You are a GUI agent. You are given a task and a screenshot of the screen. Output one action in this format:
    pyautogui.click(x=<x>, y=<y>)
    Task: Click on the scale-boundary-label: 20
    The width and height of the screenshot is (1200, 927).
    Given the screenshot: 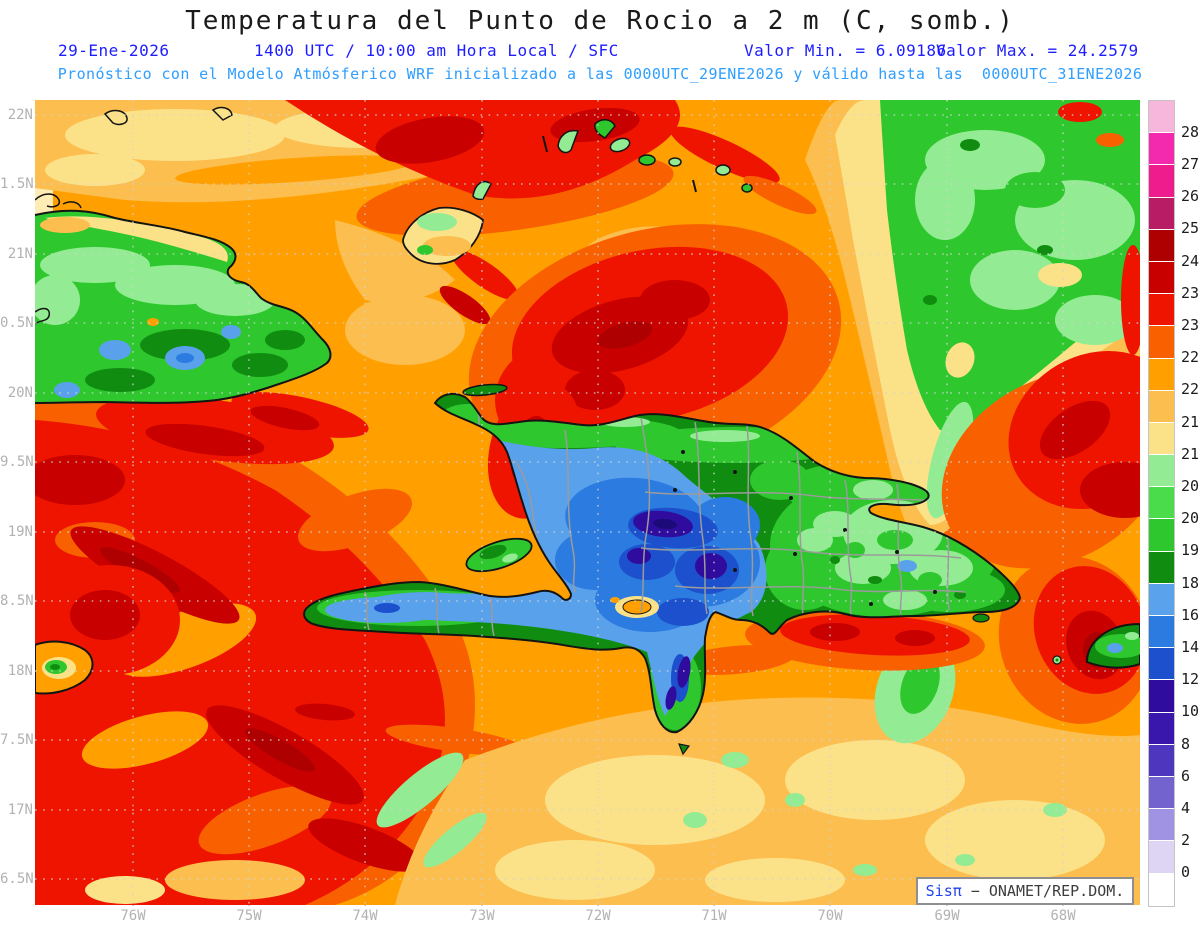 What is the action you would take?
    pyautogui.click(x=1190, y=518)
    